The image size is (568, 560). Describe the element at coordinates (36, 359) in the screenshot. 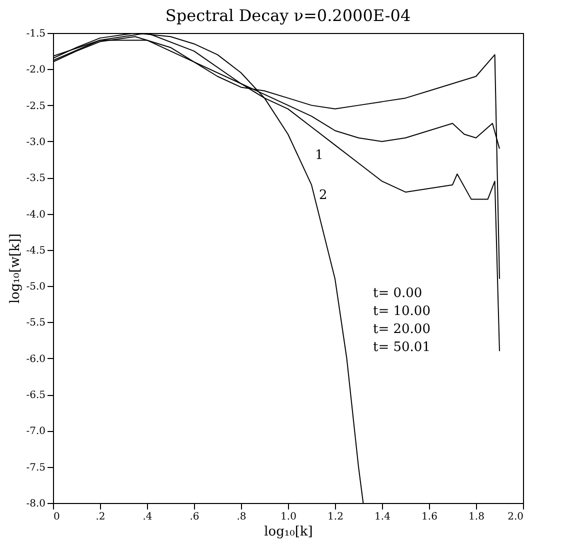

I see `y-tick-label: -6.0` at that location.